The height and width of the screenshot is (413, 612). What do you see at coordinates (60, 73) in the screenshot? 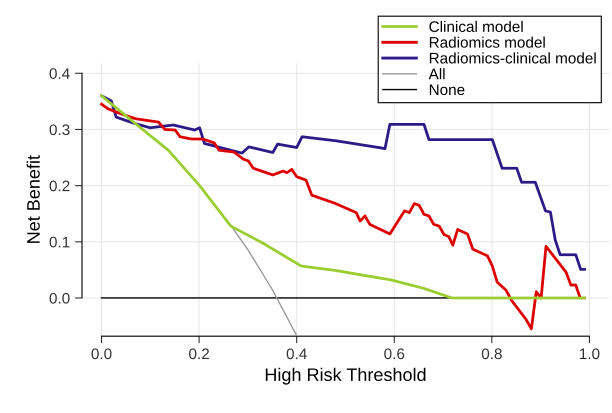
I see `y-tick-label: 0.4` at bounding box center [60, 73].